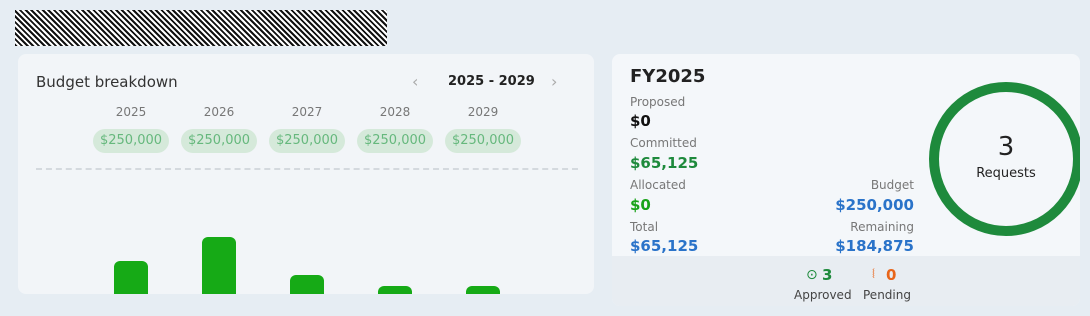 This screenshot has width=1090, height=316. I want to click on item-label: Proposed, so click(658, 102).